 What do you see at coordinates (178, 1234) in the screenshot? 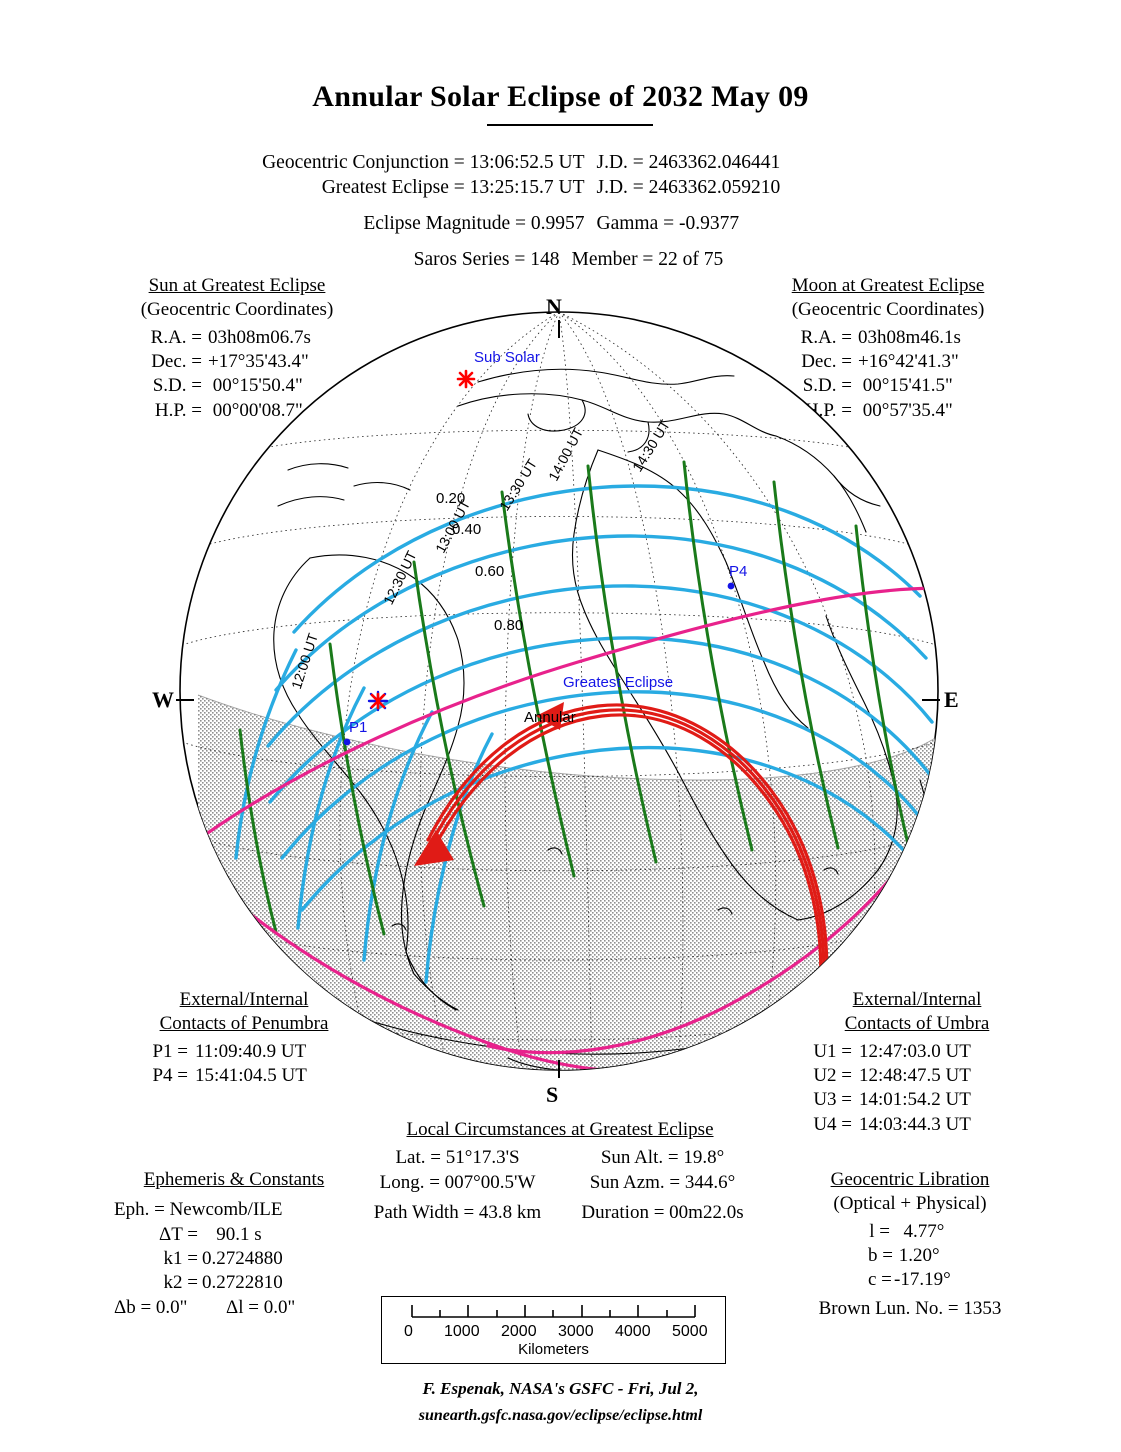
I see `ephemeris-deltat-label: ΔT =` at bounding box center [178, 1234].